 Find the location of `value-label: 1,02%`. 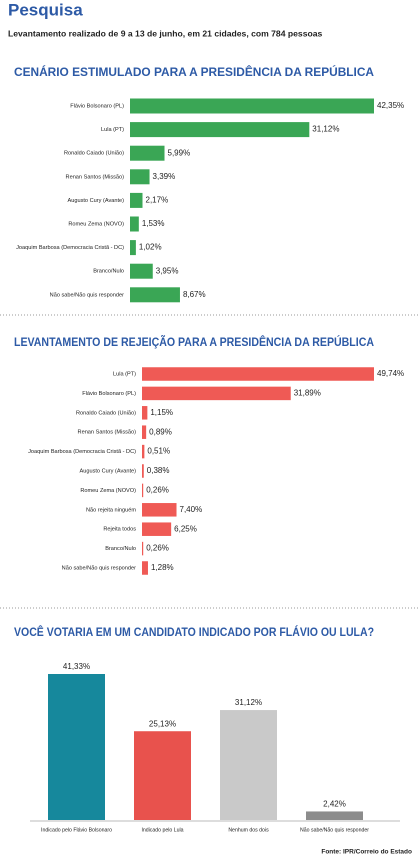

value-label: 1,02% is located at coordinates (150, 247).